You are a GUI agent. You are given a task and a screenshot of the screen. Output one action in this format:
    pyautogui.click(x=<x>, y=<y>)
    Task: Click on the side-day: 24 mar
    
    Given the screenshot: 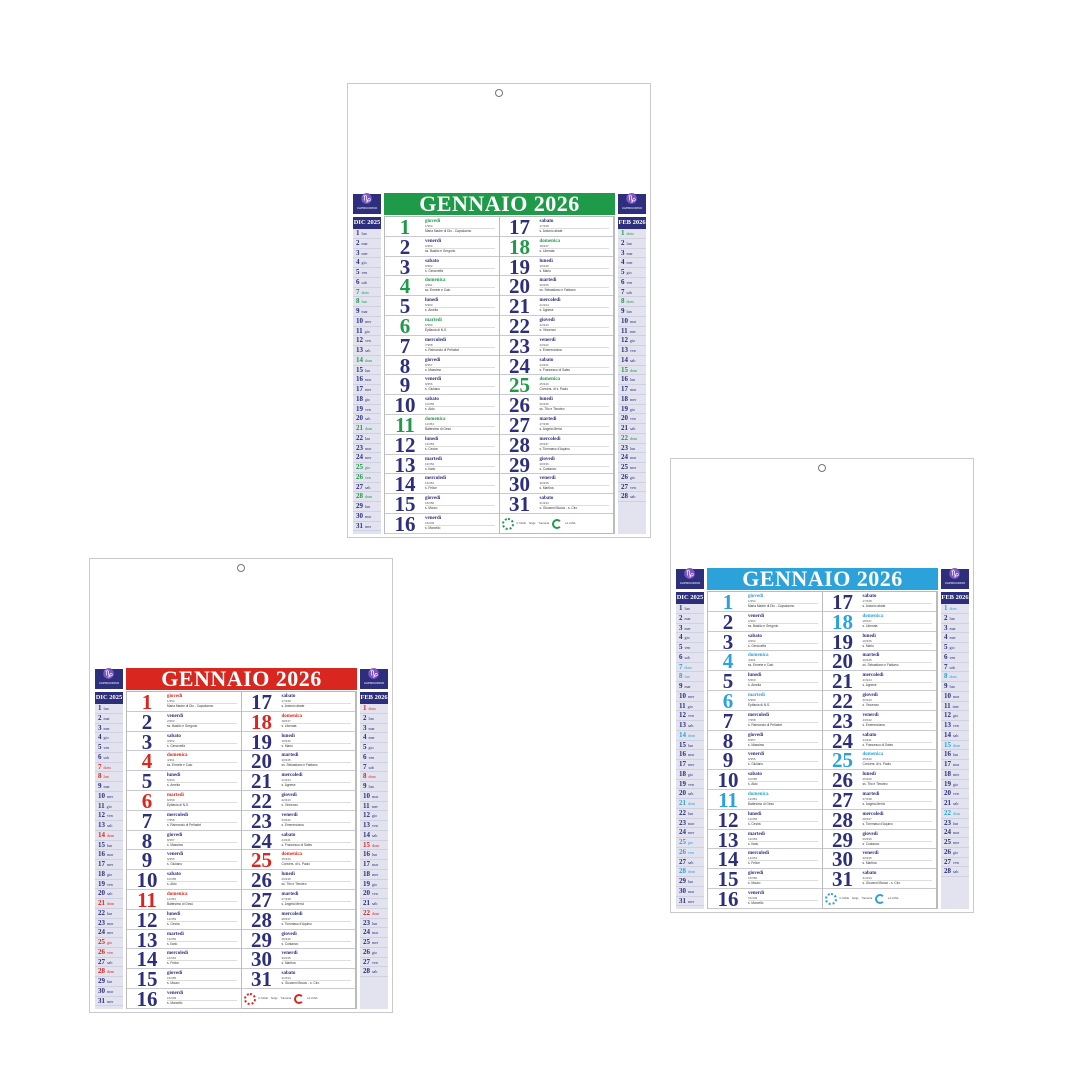 What is the action you would take?
    pyautogui.click(x=632, y=458)
    